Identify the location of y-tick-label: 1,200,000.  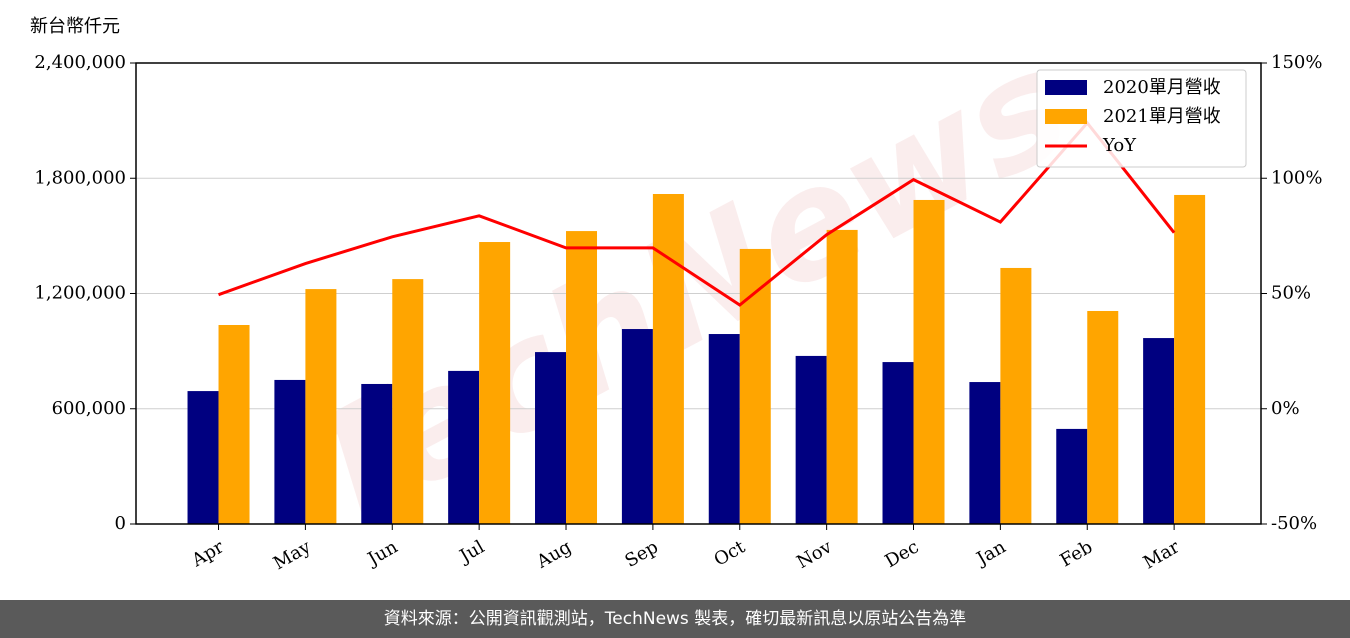
(80, 293).